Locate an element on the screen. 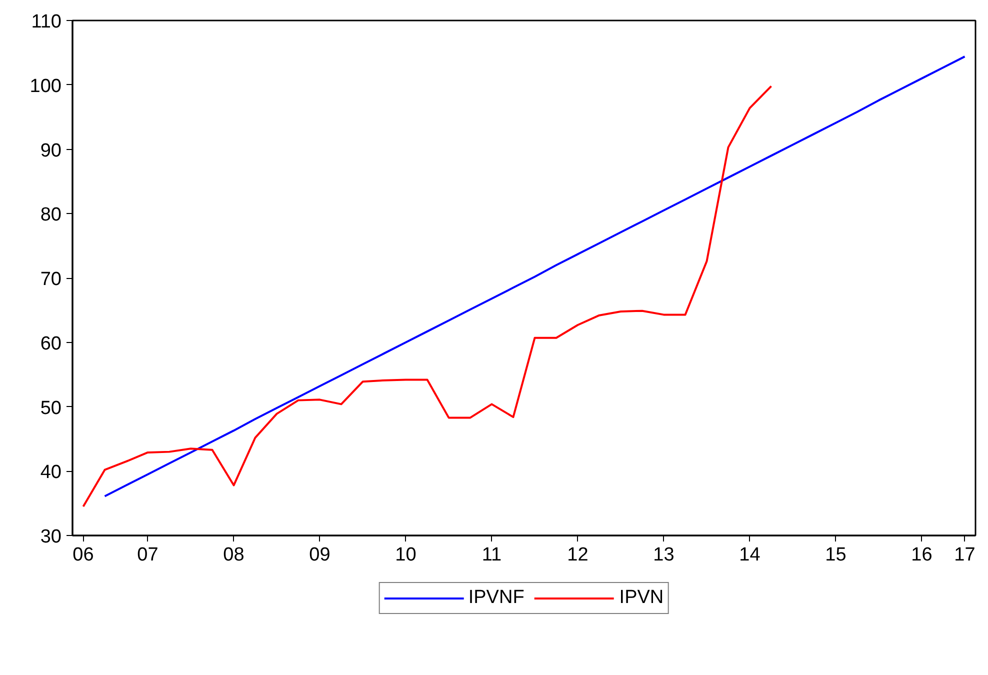  x-tick-label: 12 is located at coordinates (577, 555).